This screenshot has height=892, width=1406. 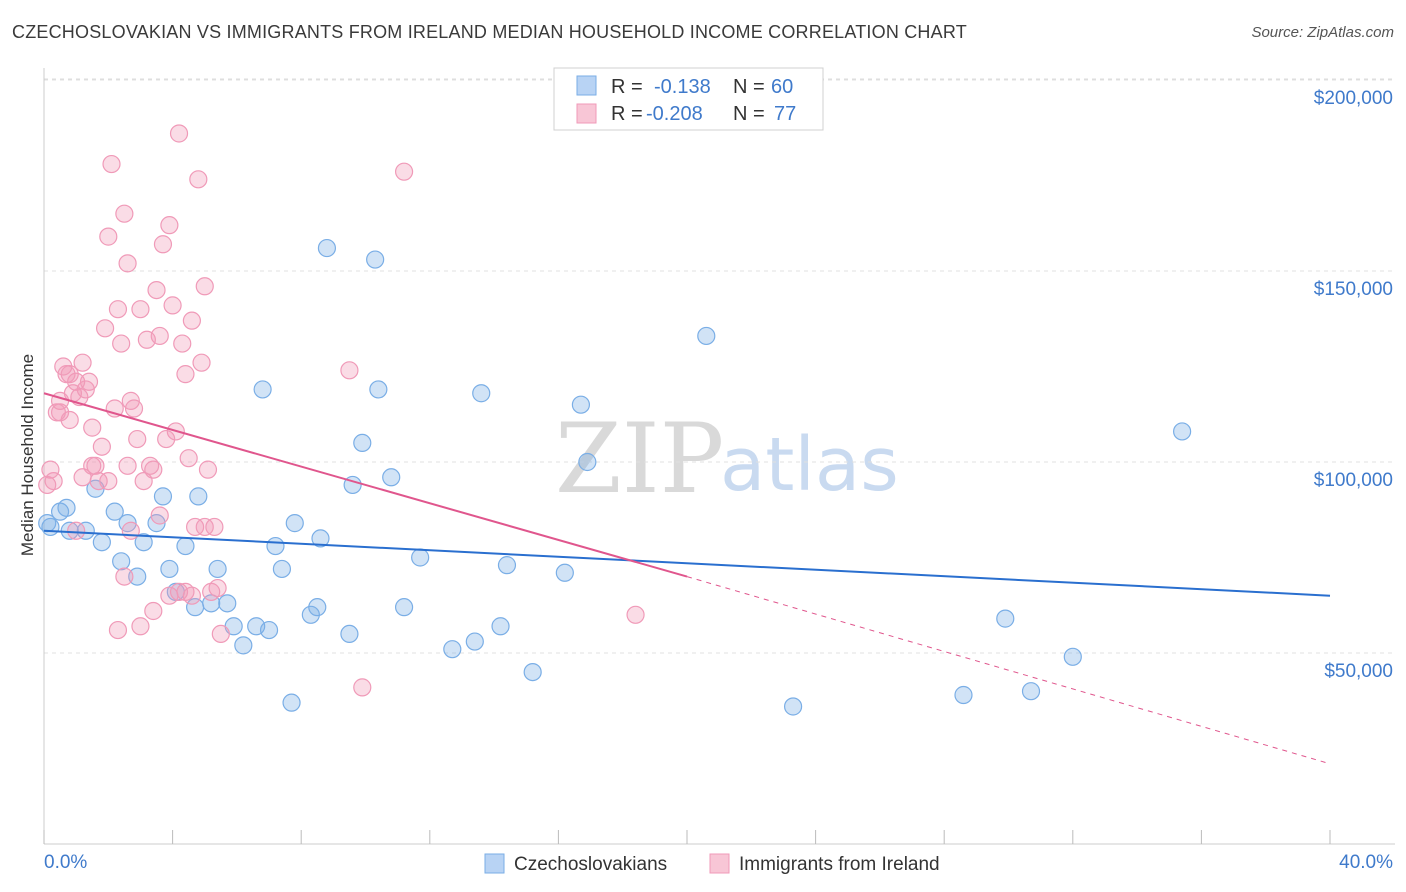 I want to click on y-tick-label-3: $200,000, so click(x=1353, y=98).